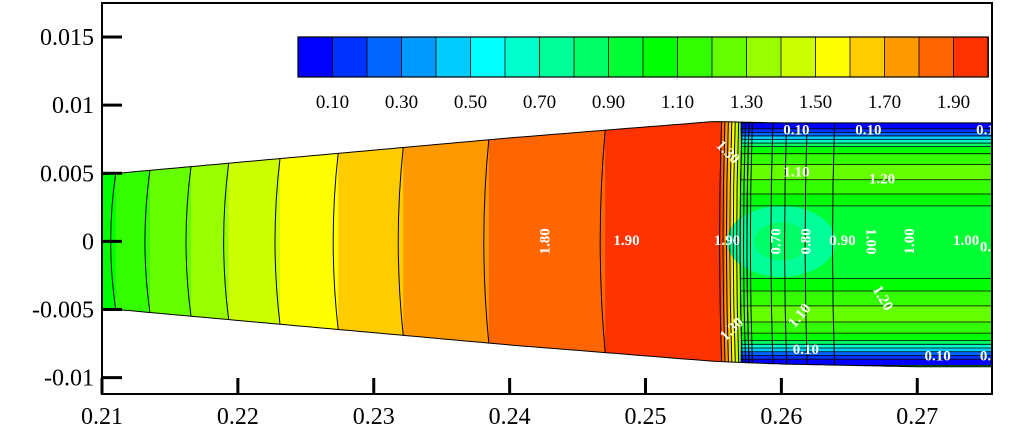 This screenshot has height=436, width=1018. What do you see at coordinates (88, 242) in the screenshot?
I see `y-tick-label: 0` at bounding box center [88, 242].